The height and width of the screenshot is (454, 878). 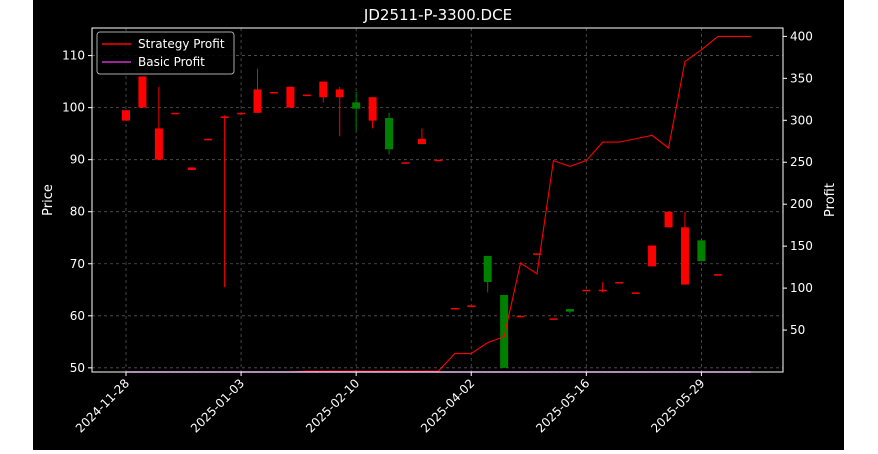 What do you see at coordinates (77, 160) in the screenshot?
I see `y-tick-label-left: 90` at bounding box center [77, 160].